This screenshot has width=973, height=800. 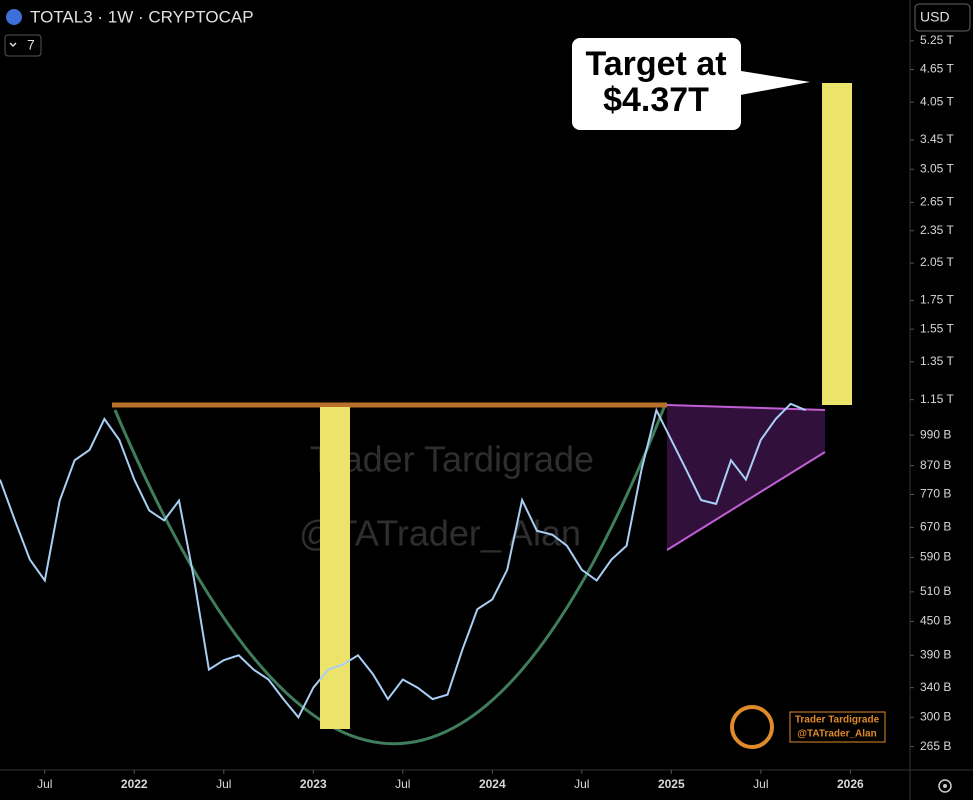 What do you see at coordinates (850, 784) in the screenshot?
I see `x-tick-label: 2026` at bounding box center [850, 784].